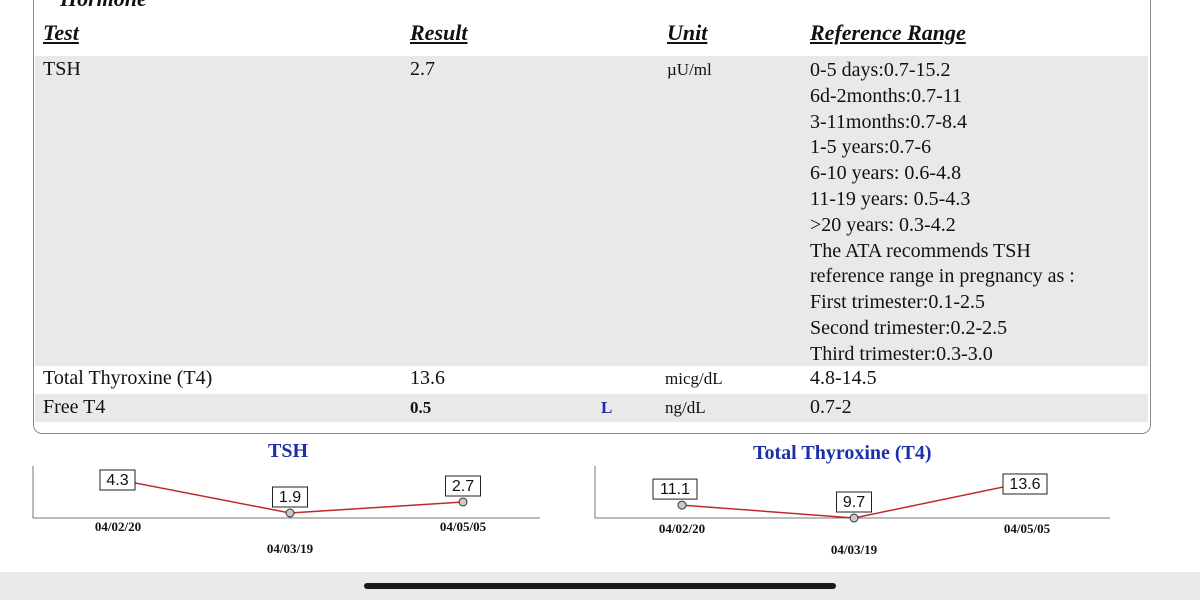 The width and height of the screenshot is (1200, 600). I want to click on test-result: 13.6, so click(427, 378).